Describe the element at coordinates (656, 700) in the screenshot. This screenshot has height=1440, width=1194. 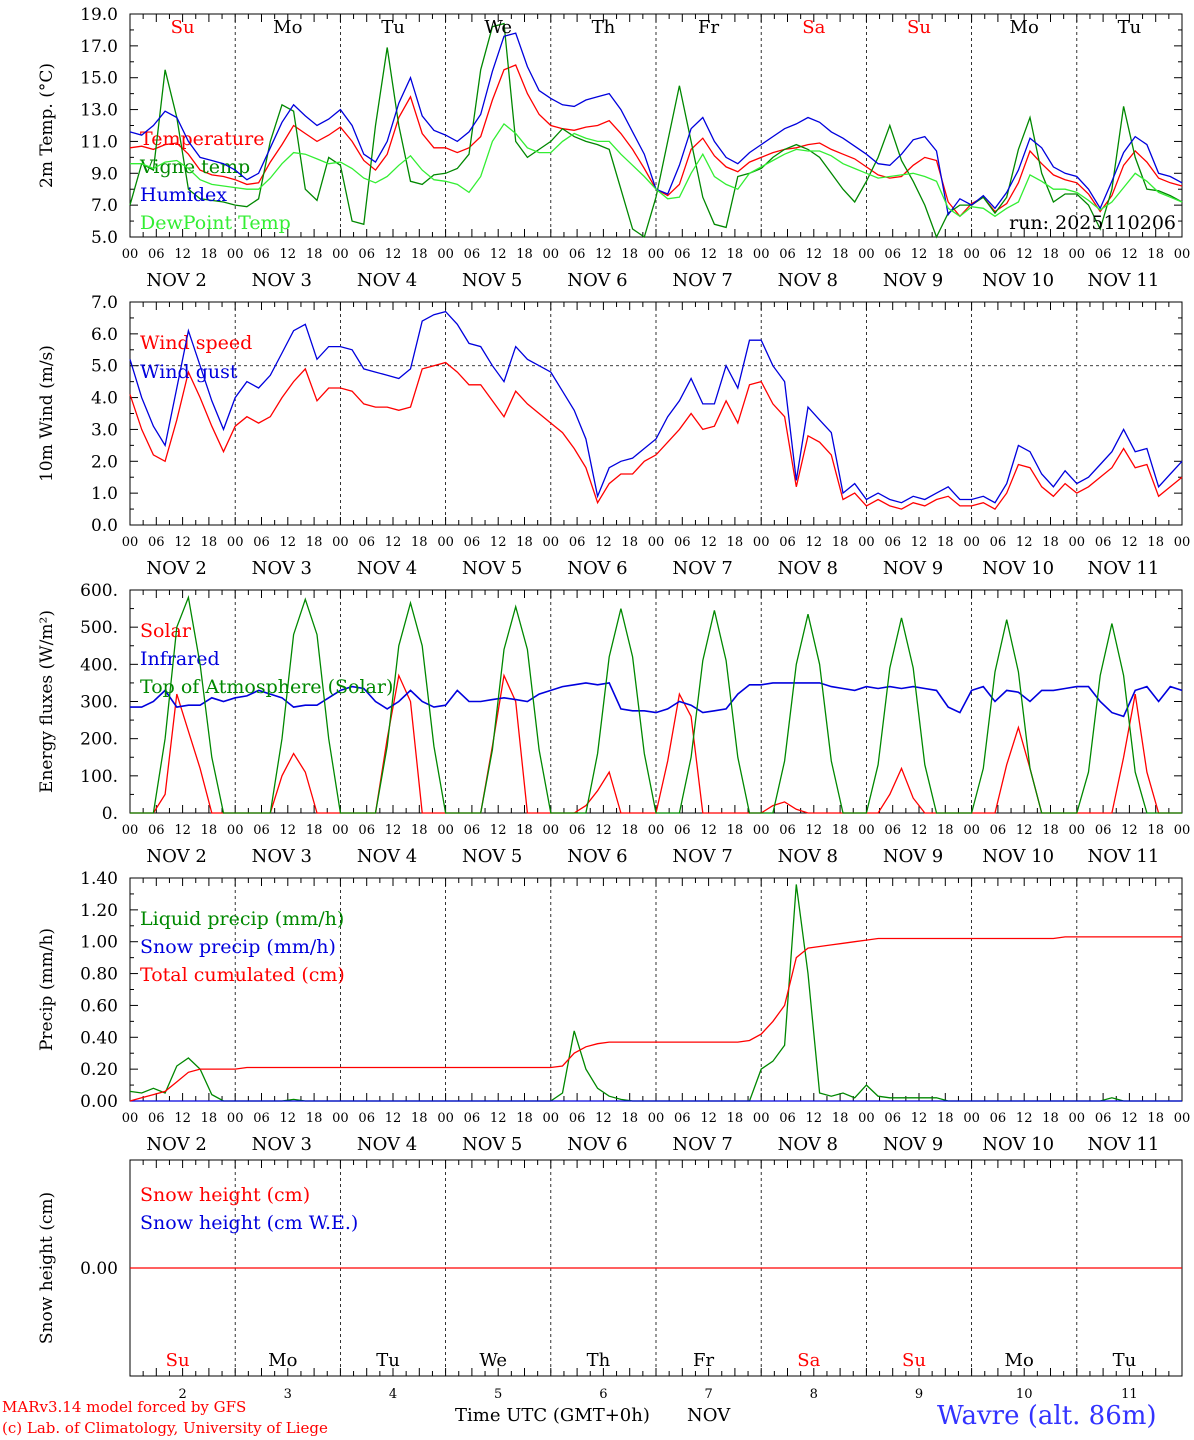
I see `series-line-infrared` at that location.